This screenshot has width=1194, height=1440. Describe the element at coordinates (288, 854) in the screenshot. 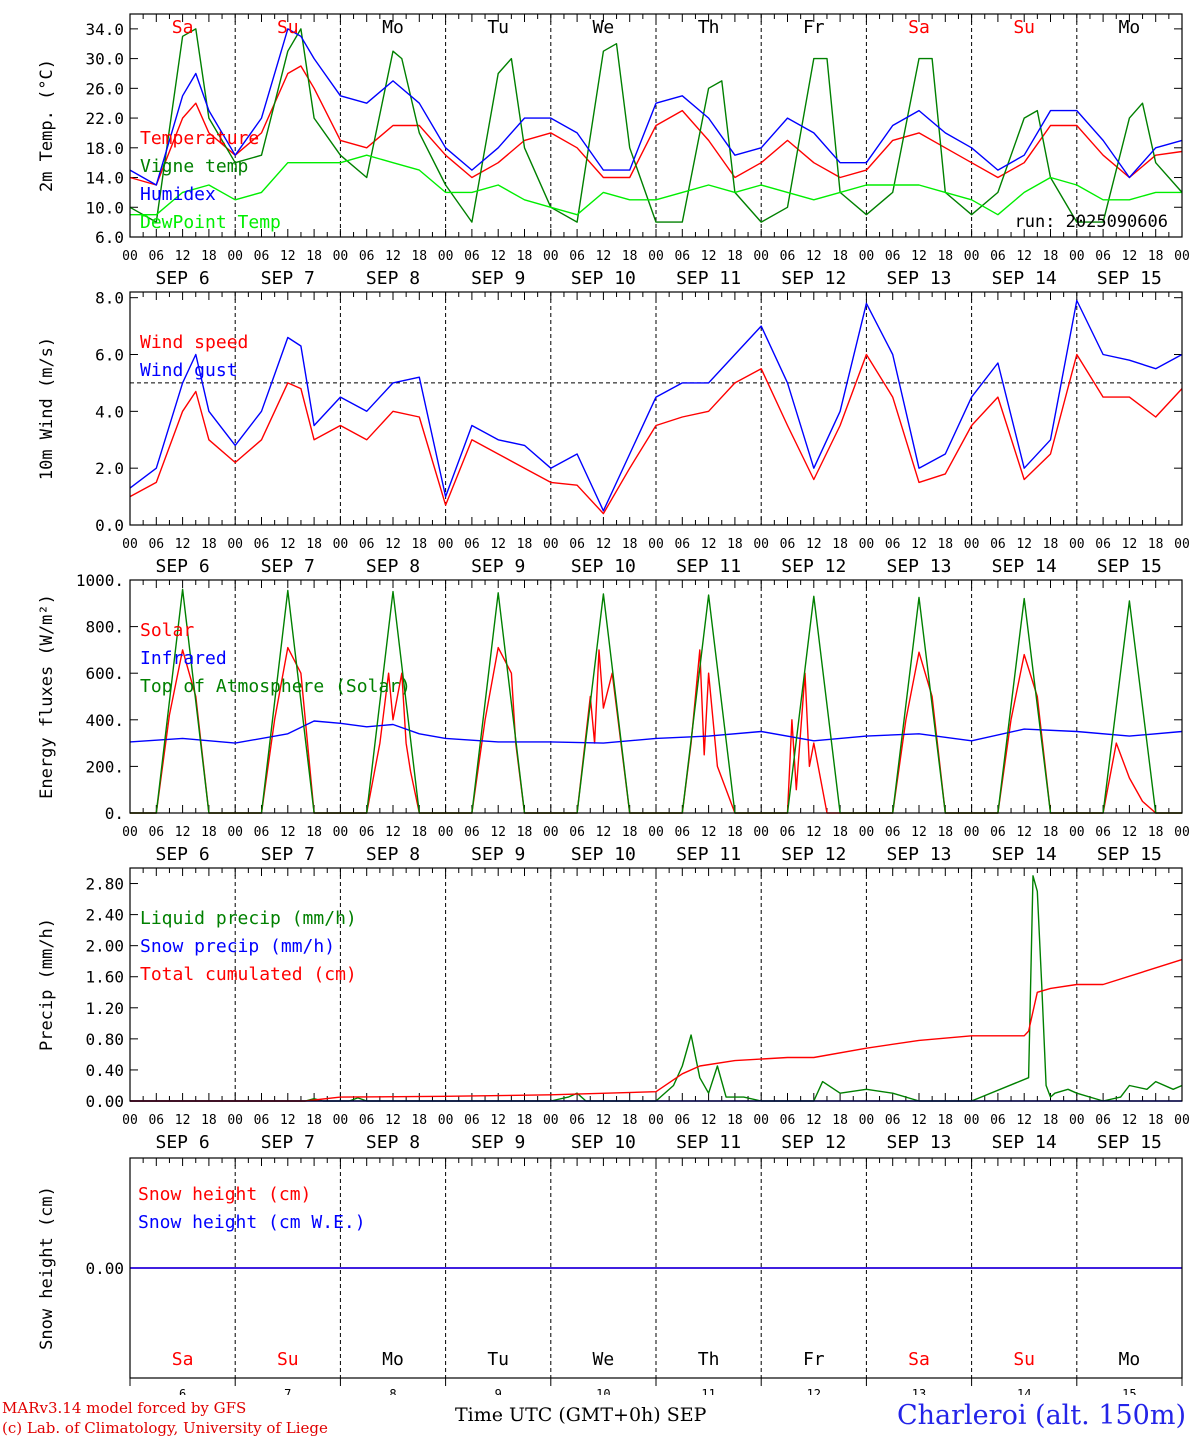

I see `date-label: SEP 7` at that location.